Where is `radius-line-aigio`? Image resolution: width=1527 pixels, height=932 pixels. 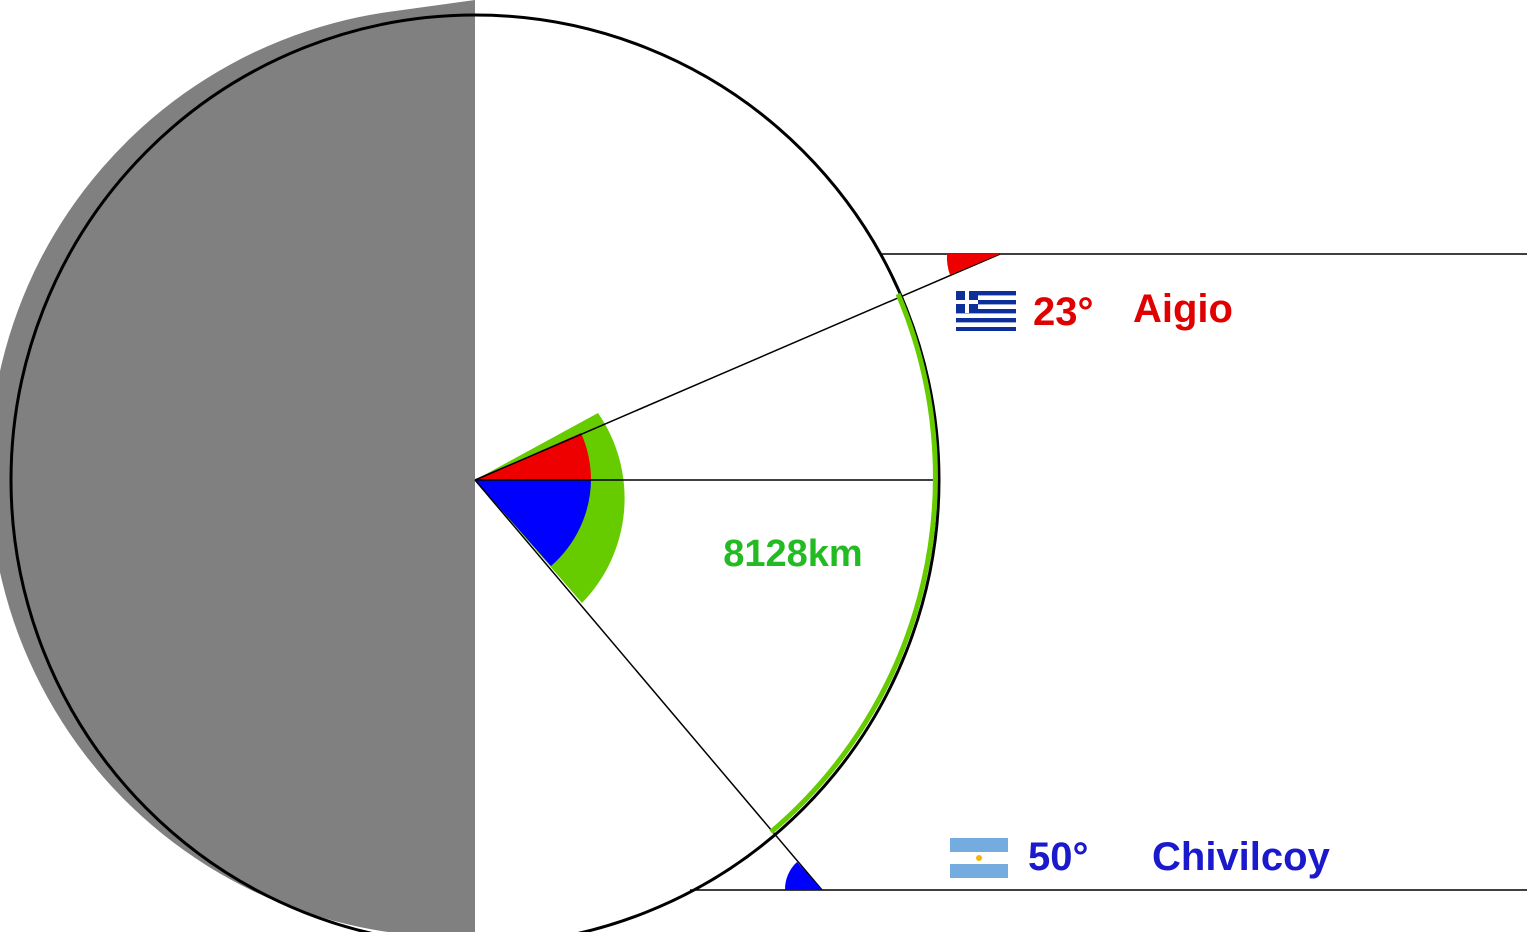 radius-line-aigio is located at coordinates (737, 367).